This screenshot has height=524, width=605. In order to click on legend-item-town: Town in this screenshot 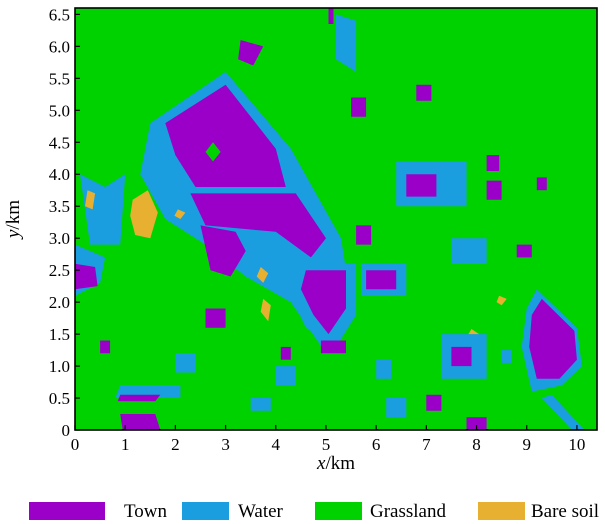, I will do `click(98, 511)`.